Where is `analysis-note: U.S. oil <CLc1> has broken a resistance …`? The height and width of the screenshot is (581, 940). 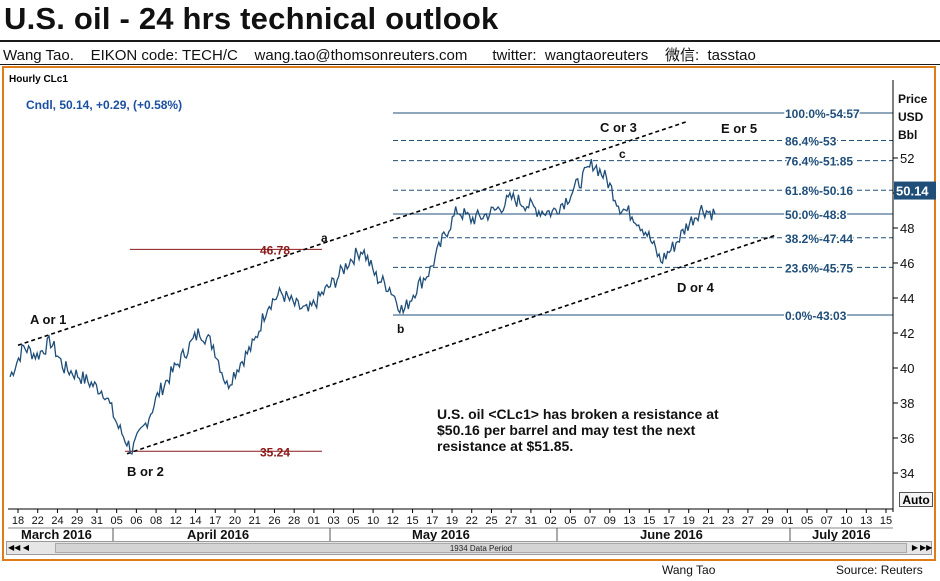 analysis-note: U.S. oil <CLc1> has broken a resistance … is located at coordinates (578, 430).